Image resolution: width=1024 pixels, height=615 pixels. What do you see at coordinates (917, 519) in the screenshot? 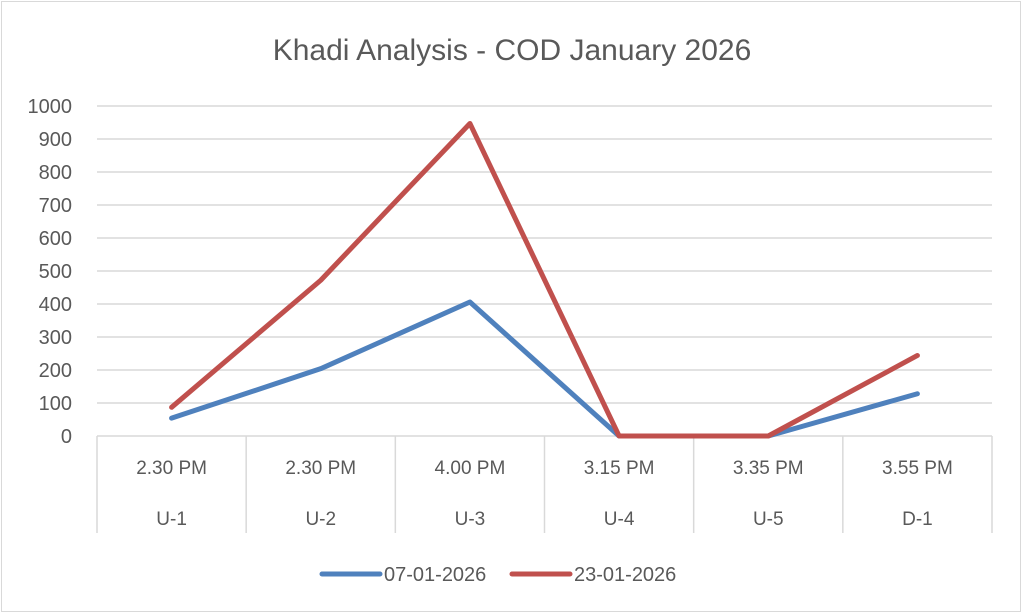
I see `x-tick-unit: D-1` at bounding box center [917, 519].